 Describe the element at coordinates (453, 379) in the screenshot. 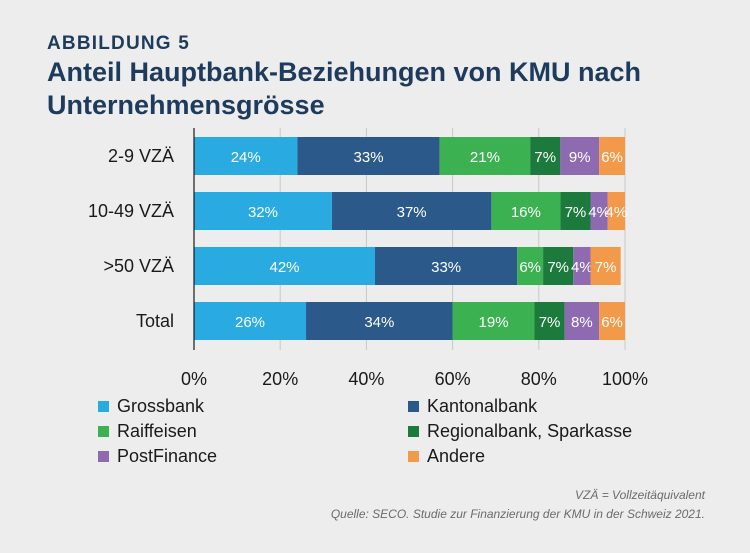

I see `x-tick-label-3: 60%` at that location.